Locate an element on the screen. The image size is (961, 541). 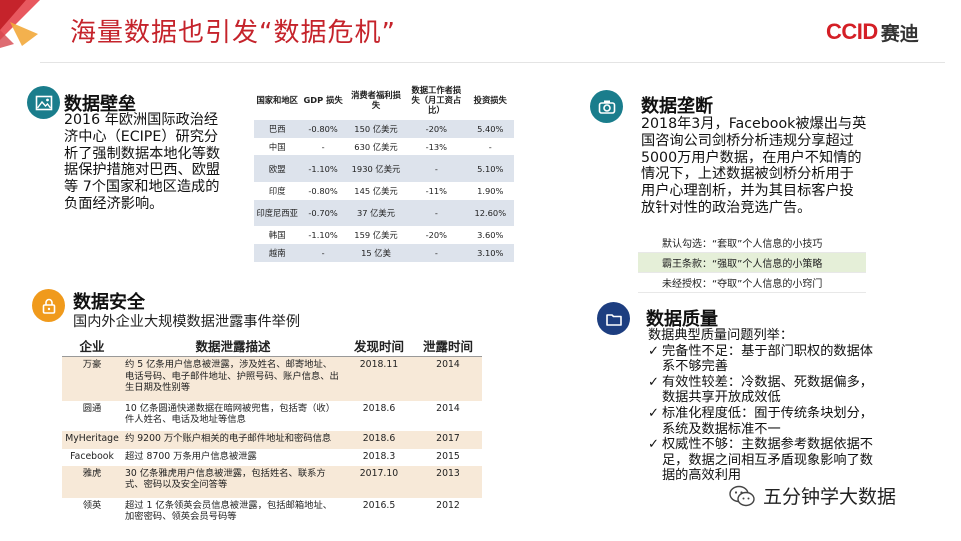
quality-item-line: 权威性不够：主数据参考数据依据不 is located at coordinates (767, 445).